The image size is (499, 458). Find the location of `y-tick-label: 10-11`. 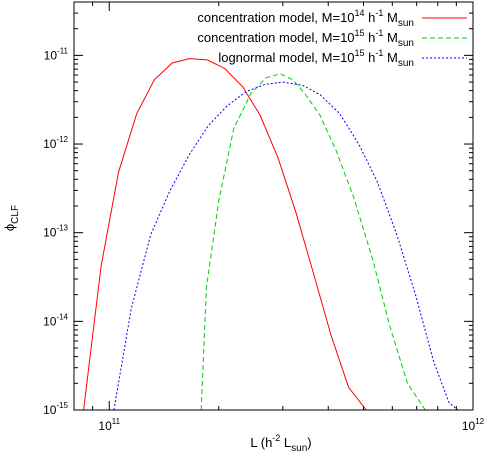

y-tick-label: 10-11 is located at coordinates (56, 54).